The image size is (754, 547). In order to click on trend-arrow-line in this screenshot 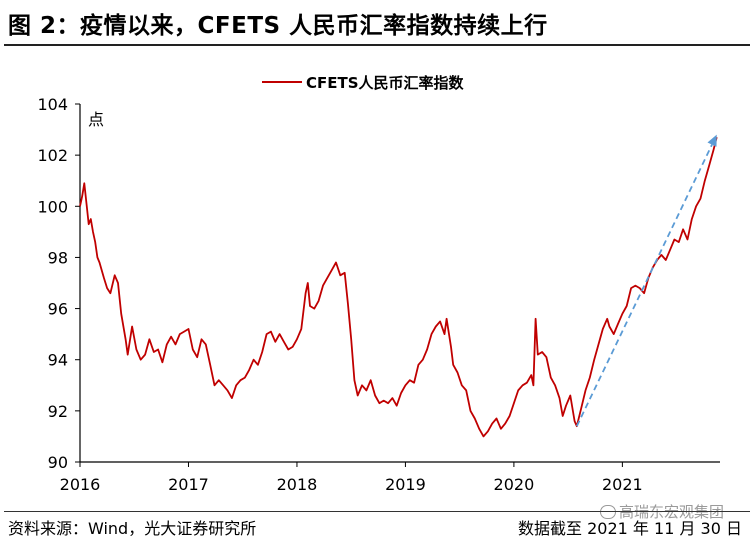, I will do `click(644, 285)`.